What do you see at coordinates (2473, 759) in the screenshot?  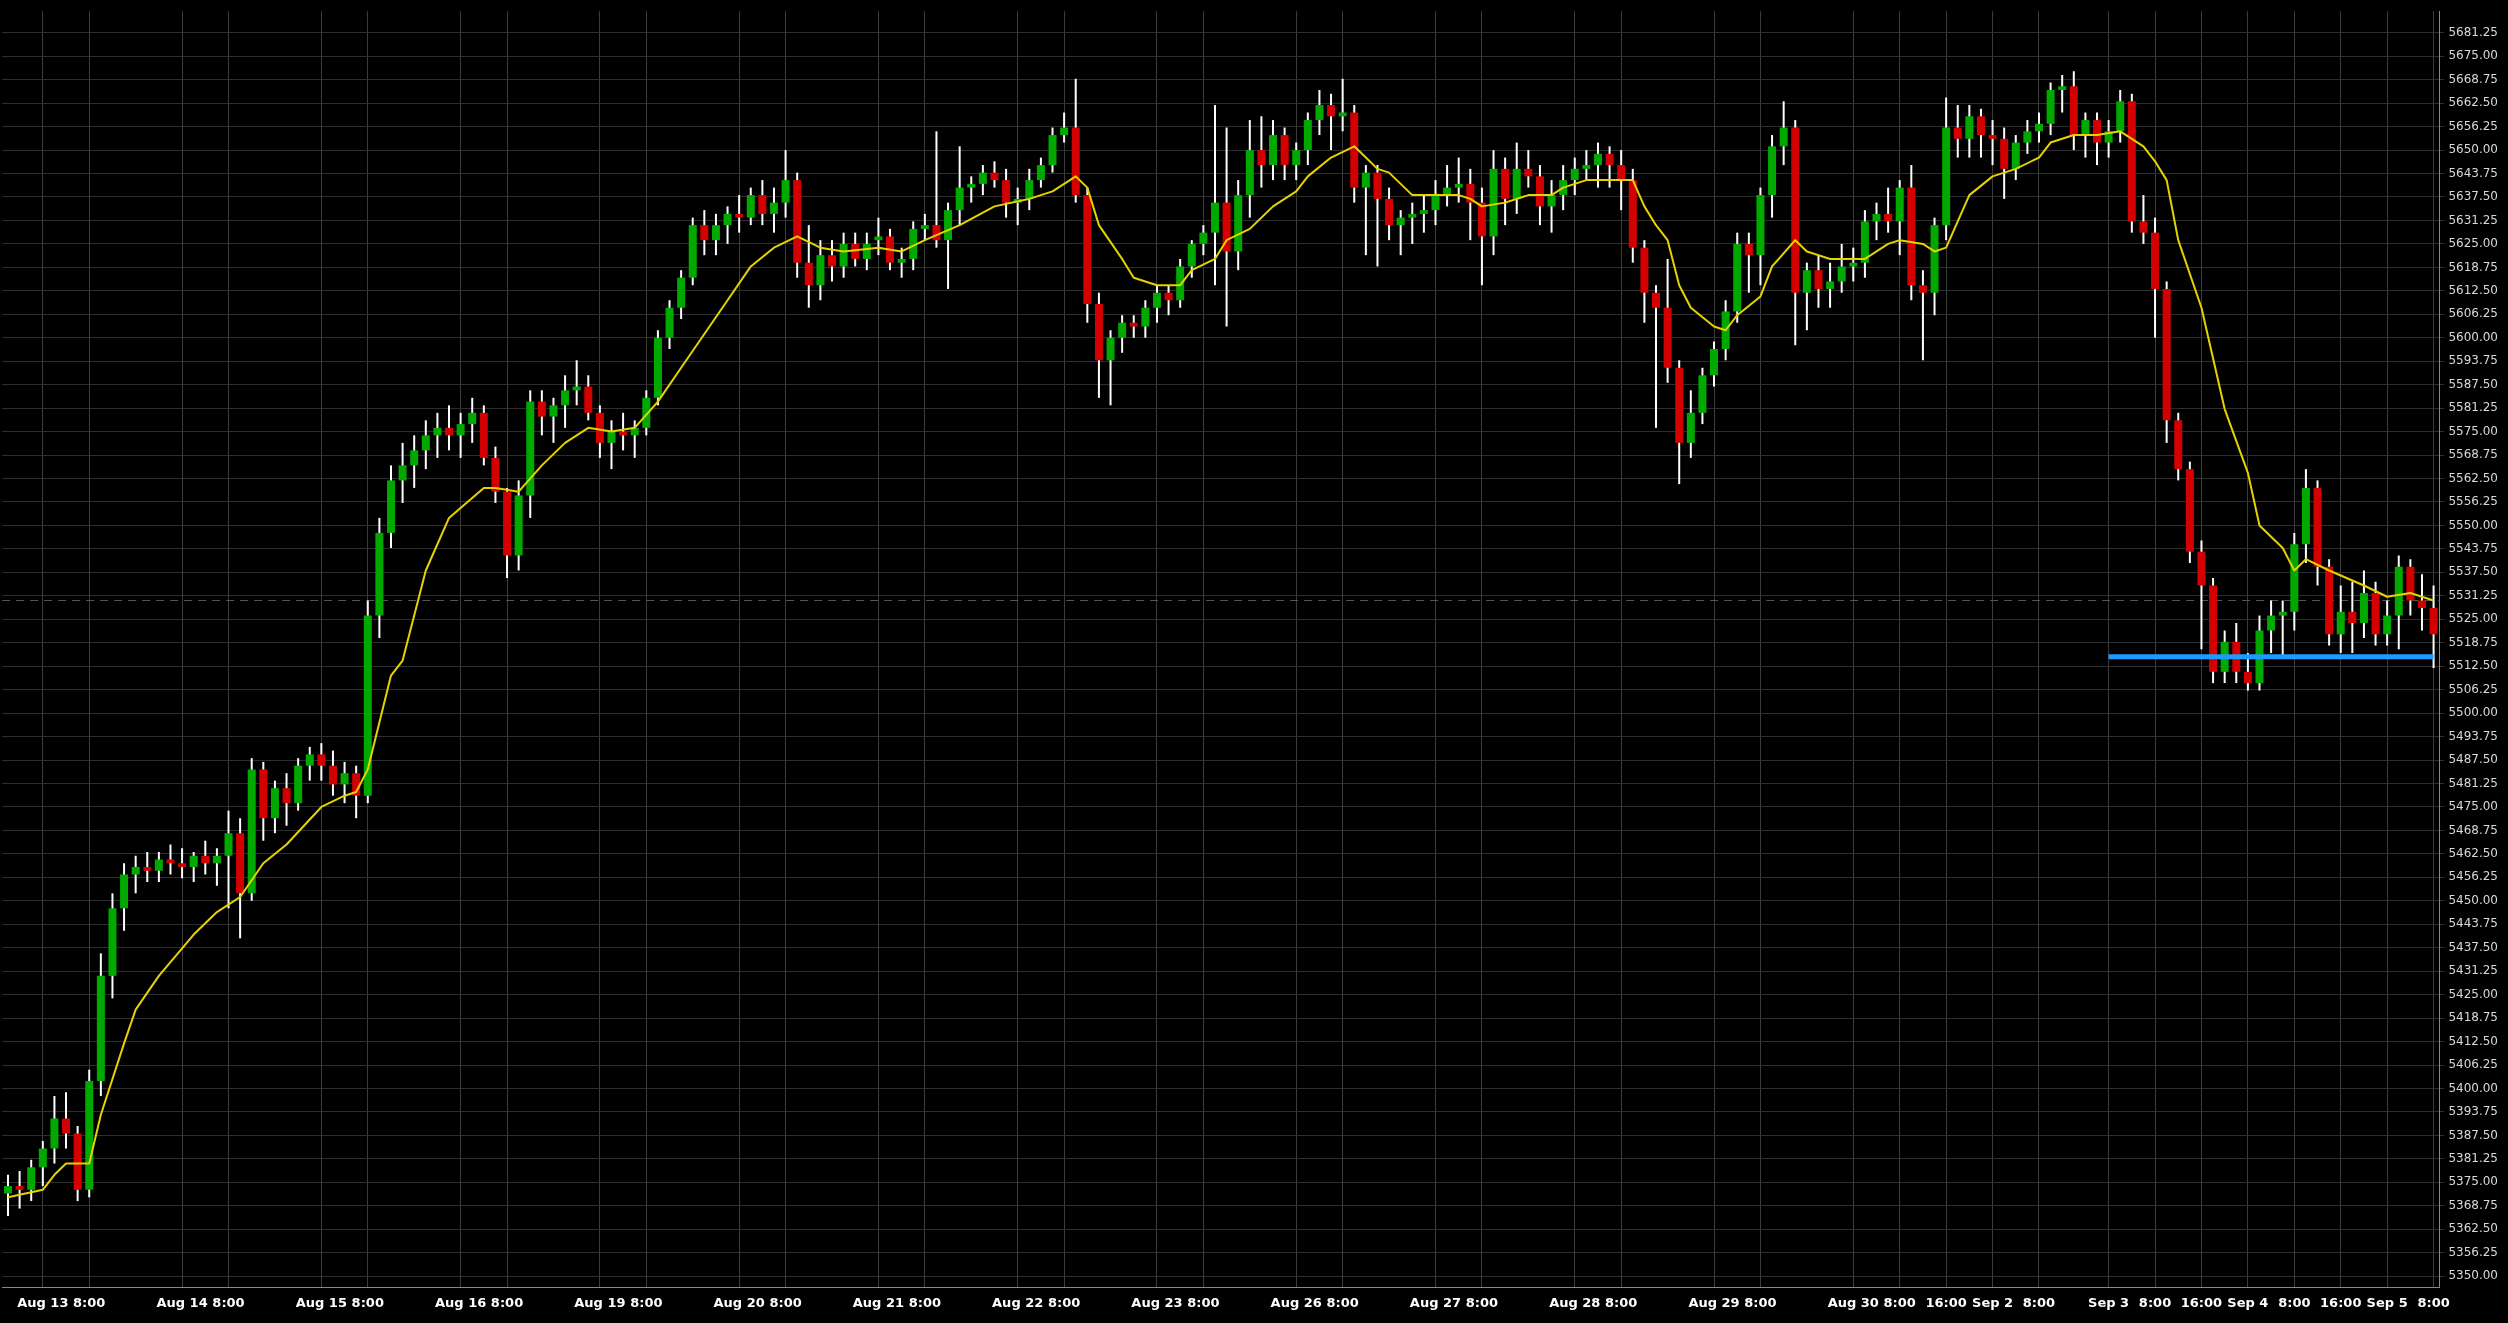 I see `y-tick-label: 5487.50` at bounding box center [2473, 759].